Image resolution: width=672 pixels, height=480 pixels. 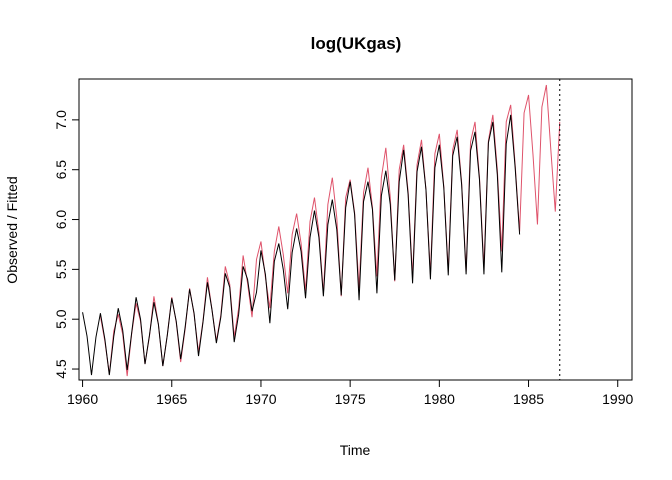 What do you see at coordinates (12, 229) in the screenshot?
I see `y-axis-label: Observed / Fitted` at bounding box center [12, 229].